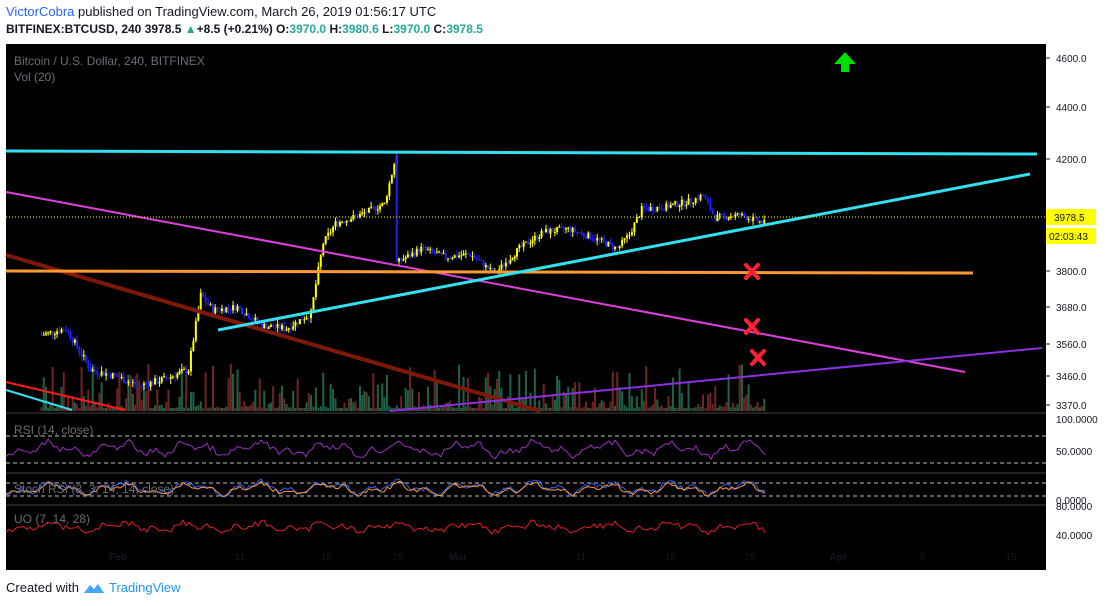 The height and width of the screenshot is (606, 1115). Describe the element at coordinates (551, 438) in the screenshot. I see `rsi-pane: RSI (14, close) 100.0000 50.0000` at that location.